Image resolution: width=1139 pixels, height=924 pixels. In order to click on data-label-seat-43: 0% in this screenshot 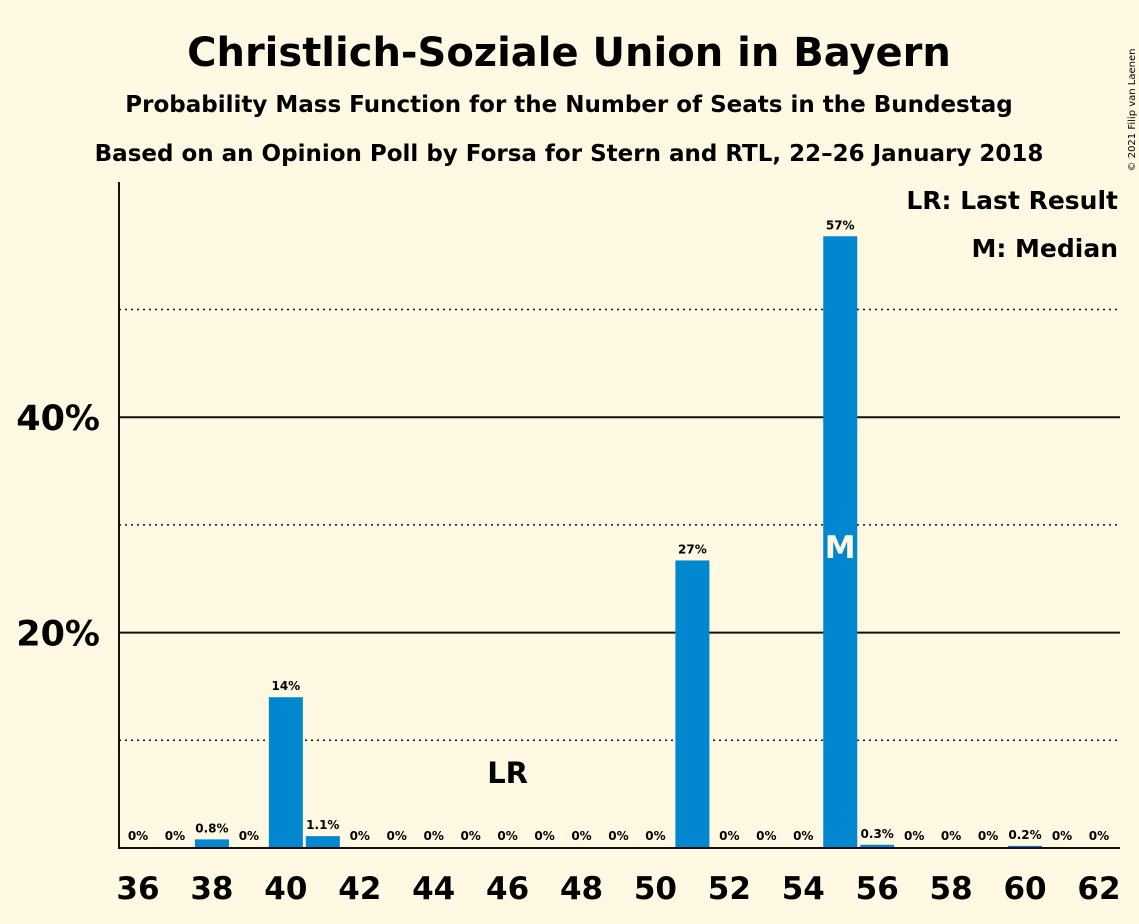, I will do `click(397, 836)`.